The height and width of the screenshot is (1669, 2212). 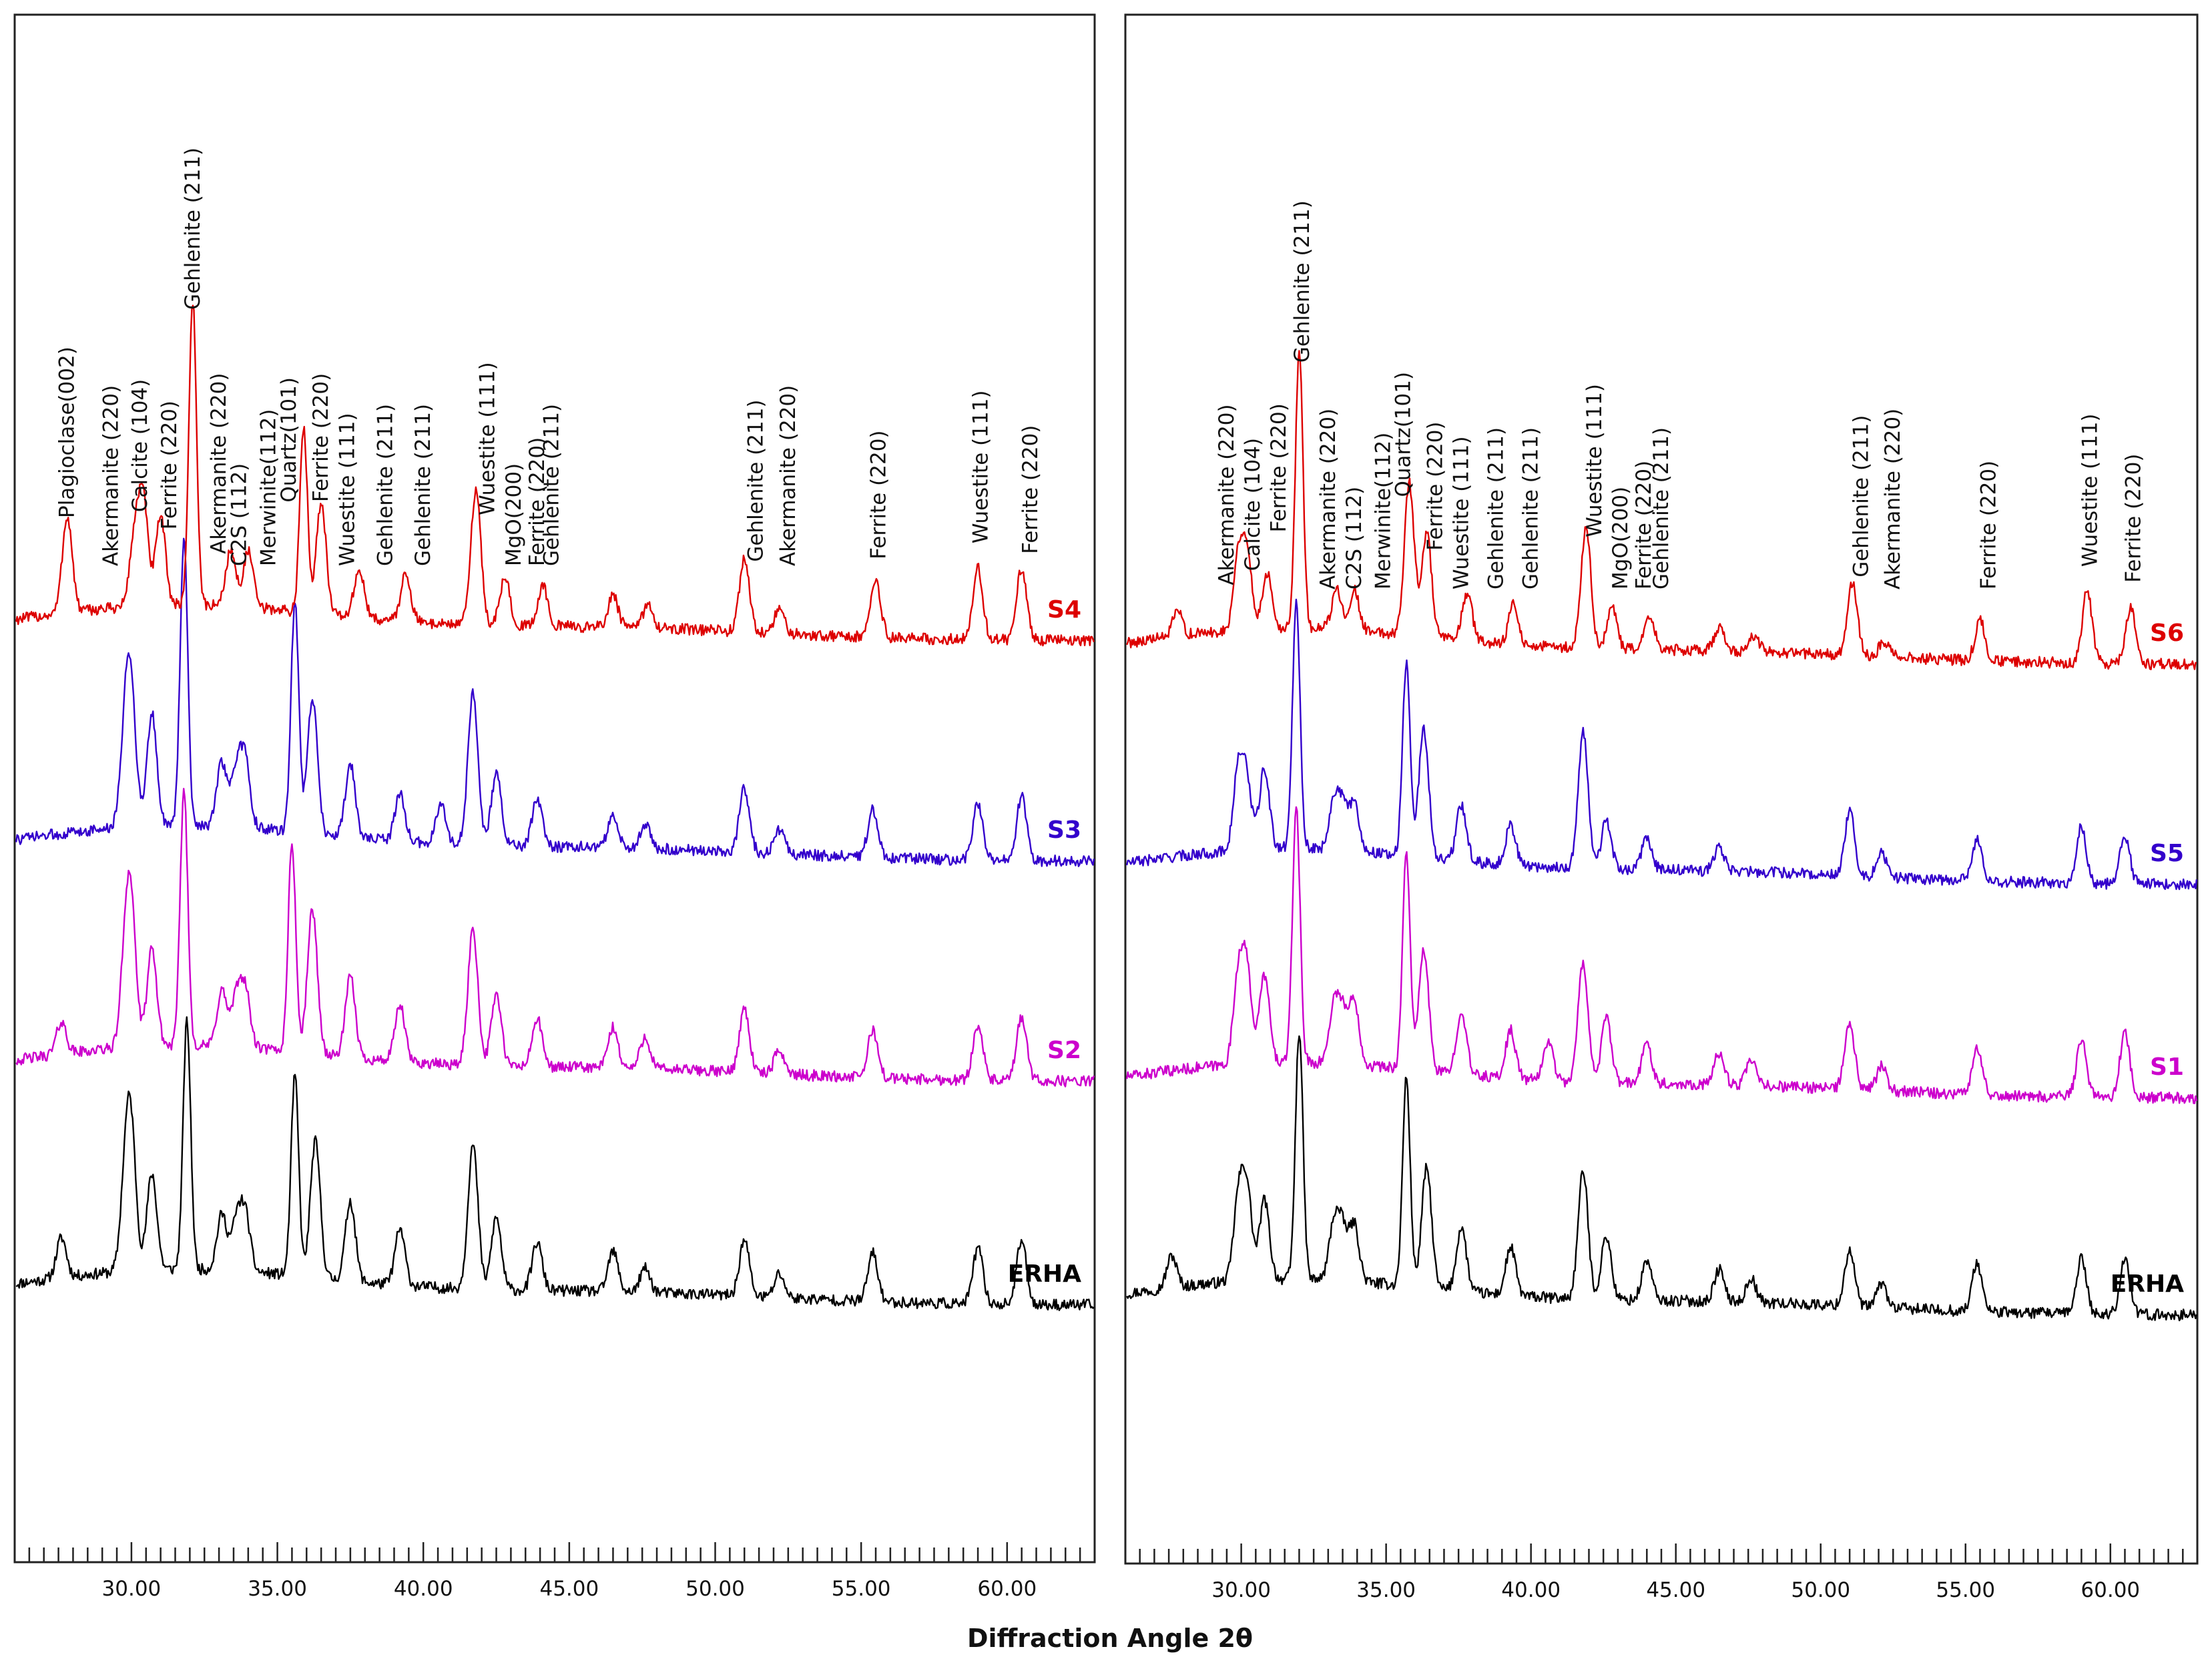 I want to click on series-label-s5: S5, so click(x=2167, y=853).